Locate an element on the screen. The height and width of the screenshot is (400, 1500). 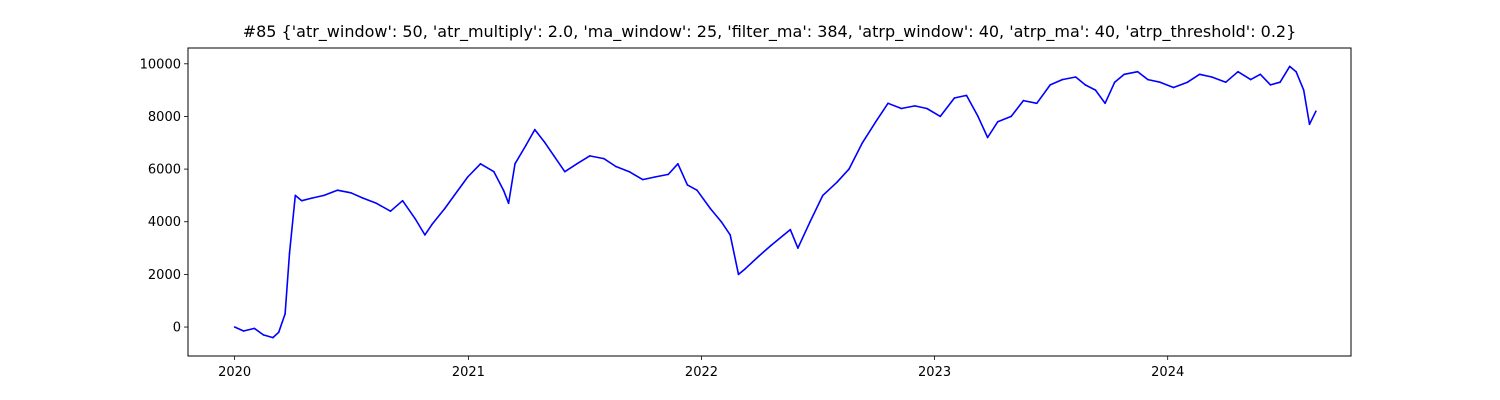
x-tick-label: 2023 is located at coordinates (934, 372).